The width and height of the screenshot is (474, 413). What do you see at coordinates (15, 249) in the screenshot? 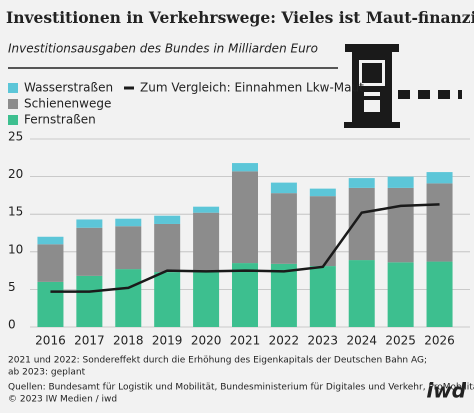
I see `y-tick-label: 10` at bounding box center [15, 249].